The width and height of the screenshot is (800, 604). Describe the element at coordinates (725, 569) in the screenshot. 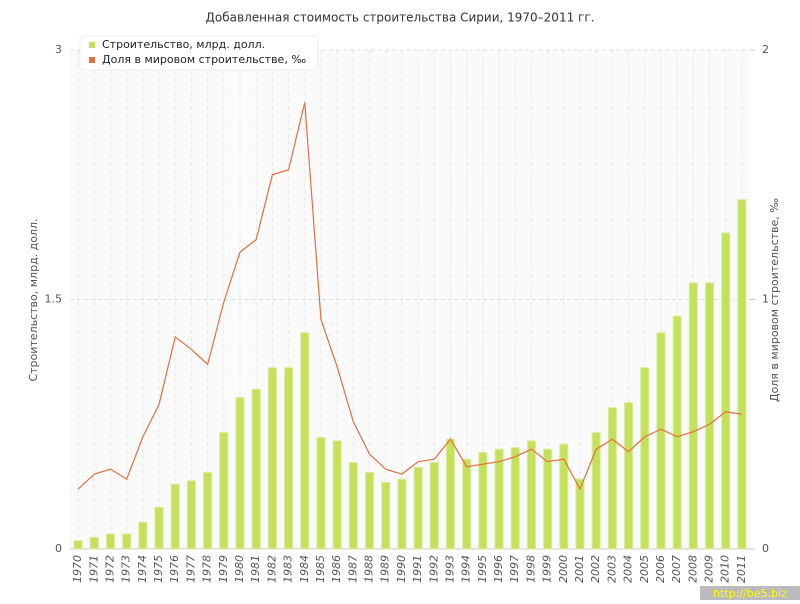

I see `x-tick-label: 2010` at that location.